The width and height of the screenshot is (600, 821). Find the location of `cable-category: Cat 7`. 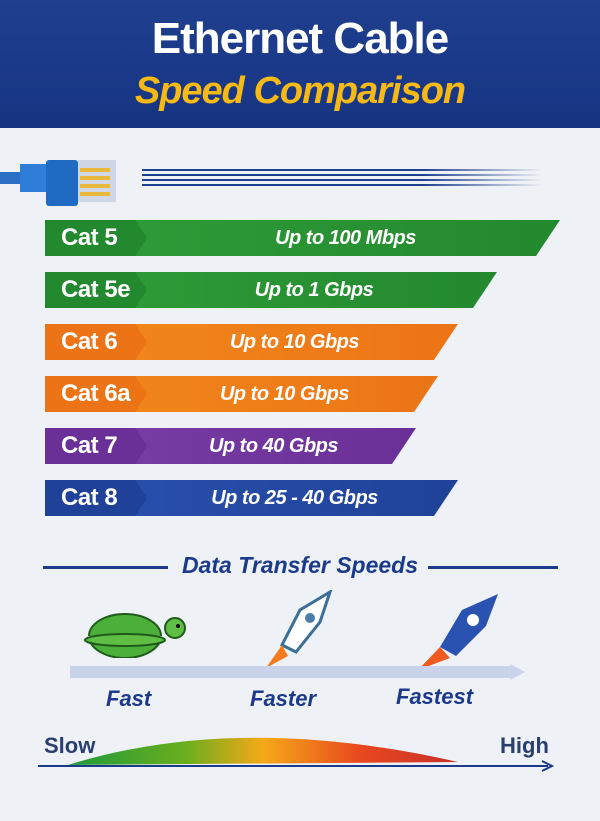

cable-category: Cat 7 is located at coordinates (96, 446).